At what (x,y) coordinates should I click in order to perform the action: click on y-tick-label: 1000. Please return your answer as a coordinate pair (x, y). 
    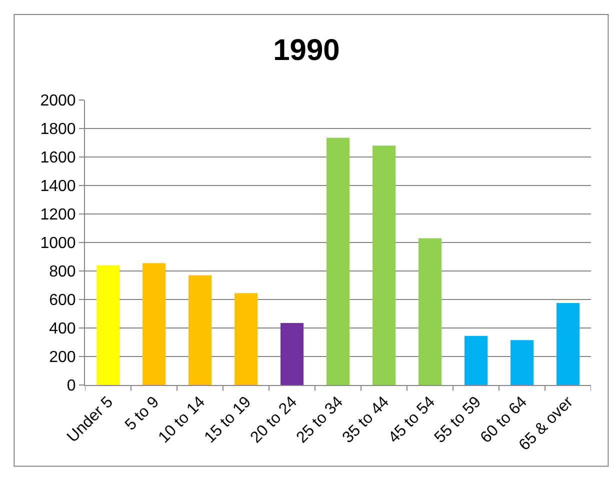
    Looking at the image, I should click on (58, 243).